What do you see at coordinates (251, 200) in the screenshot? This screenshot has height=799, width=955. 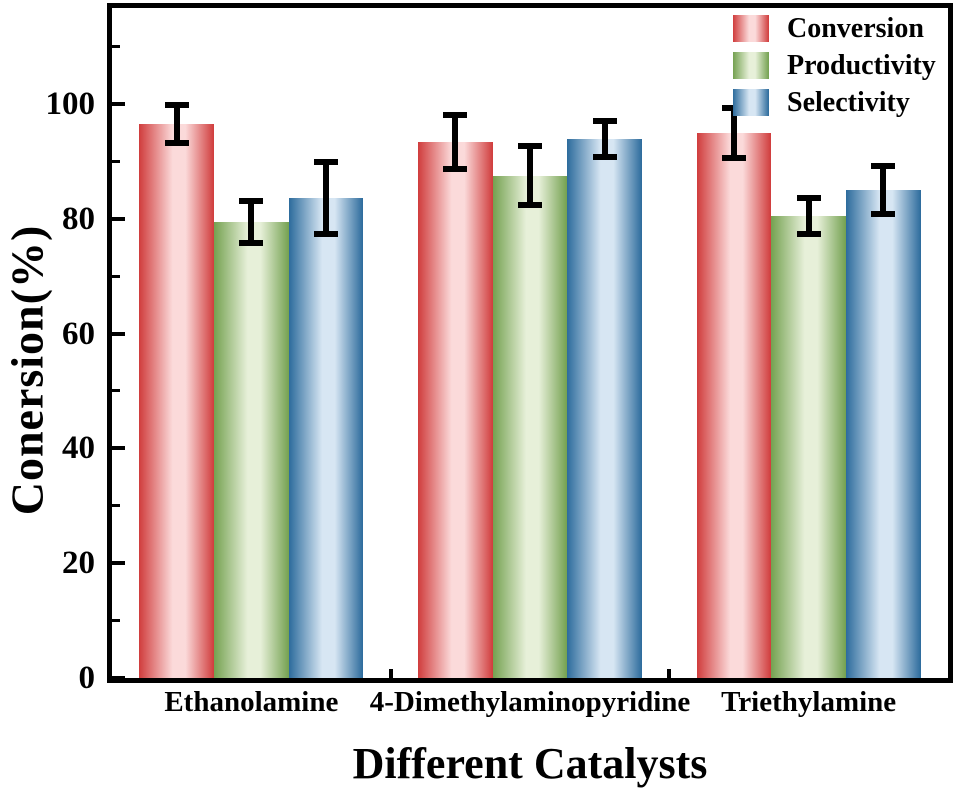 I see `error-bar-productivity-ethanolamine-cap-top` at bounding box center [251, 200].